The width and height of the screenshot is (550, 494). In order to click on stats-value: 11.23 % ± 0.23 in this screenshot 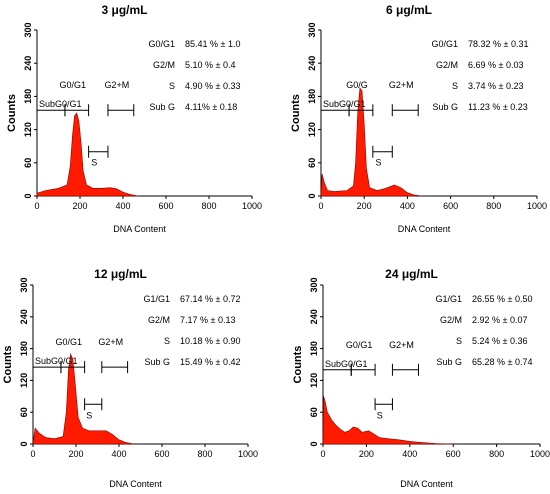, I will do `click(498, 107)`.